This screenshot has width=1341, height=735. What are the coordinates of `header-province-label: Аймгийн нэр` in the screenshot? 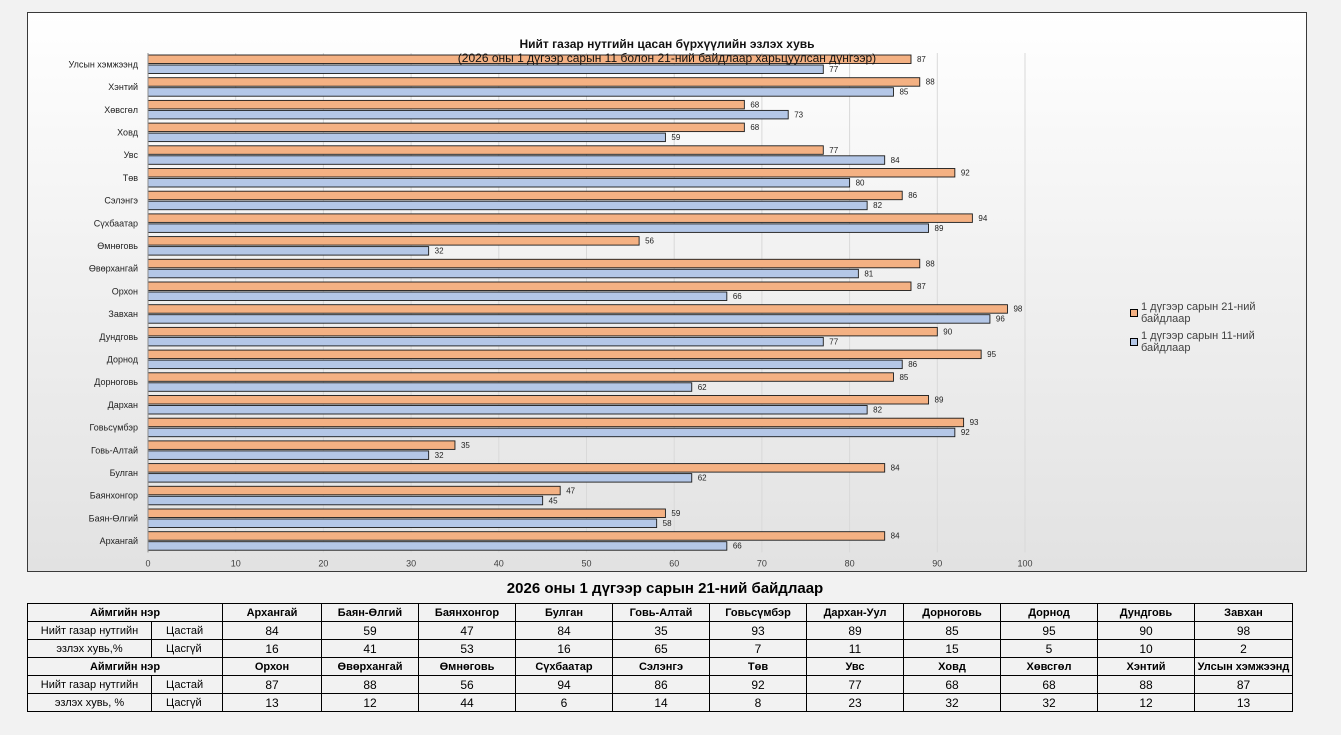 It's located at (125, 612).